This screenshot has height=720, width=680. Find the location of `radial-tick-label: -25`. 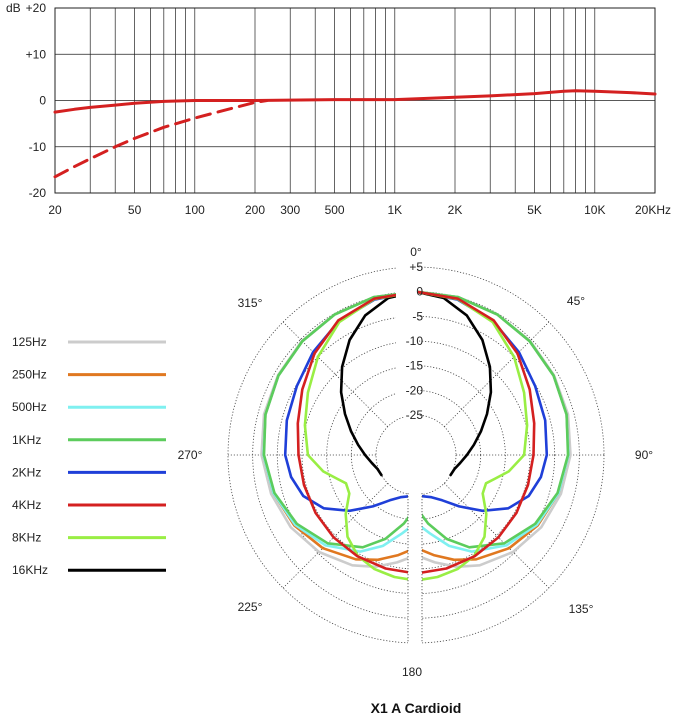

radial-tick-label: -25 is located at coordinates (415, 415).